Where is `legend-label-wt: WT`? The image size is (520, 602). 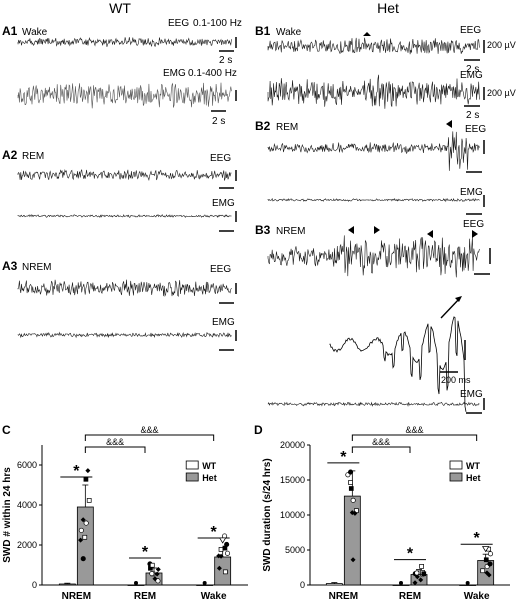 legend-label-wt: WT is located at coordinates (473, 466).